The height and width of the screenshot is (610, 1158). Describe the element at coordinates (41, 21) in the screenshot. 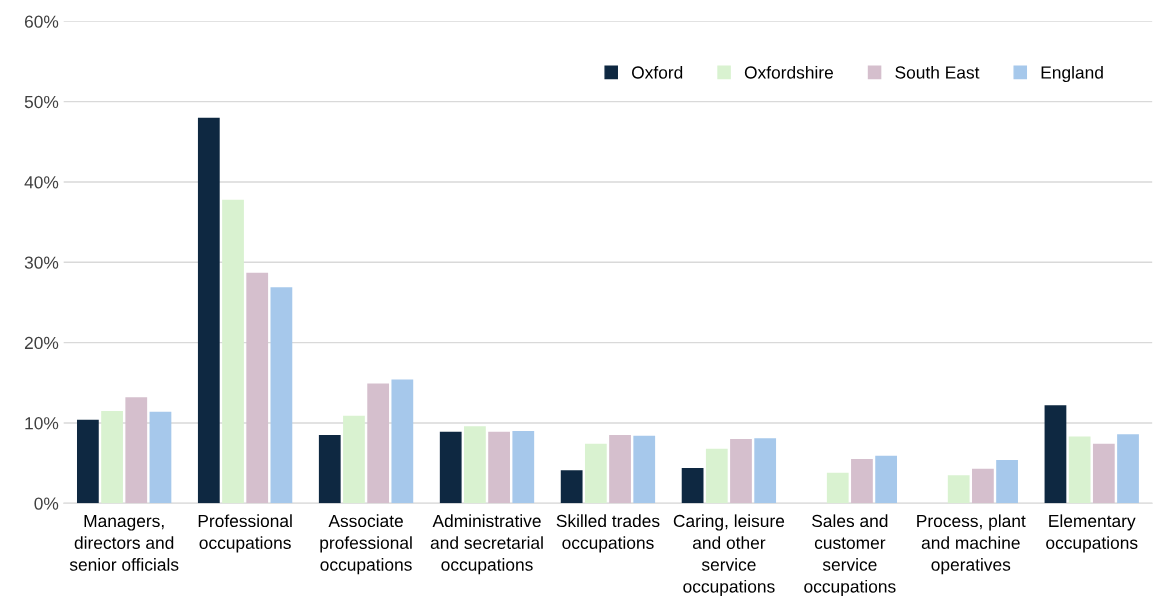

I see `y-tick-label: 60%` at that location.